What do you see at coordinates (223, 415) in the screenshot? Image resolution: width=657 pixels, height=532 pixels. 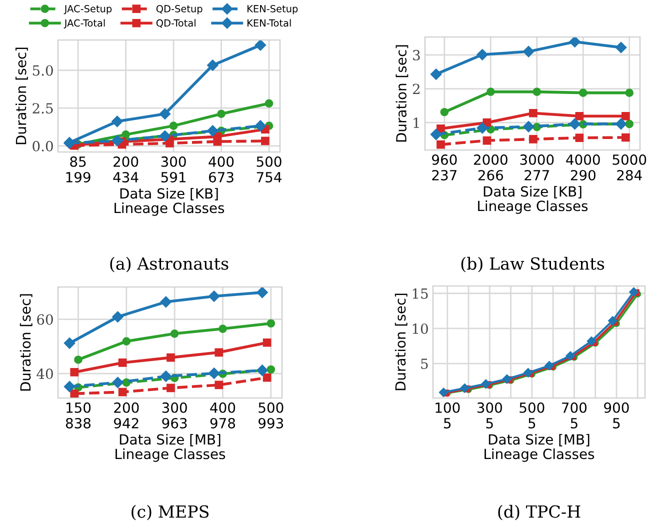 I see `x-tick-label: 400 978` at bounding box center [223, 415].